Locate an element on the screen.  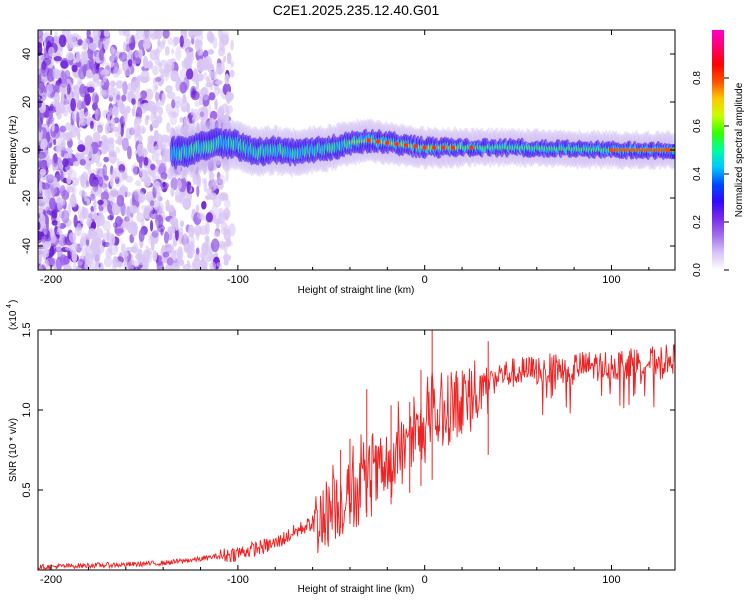
y-scale-factor: (x10 4 ) is located at coordinates (12, 315).